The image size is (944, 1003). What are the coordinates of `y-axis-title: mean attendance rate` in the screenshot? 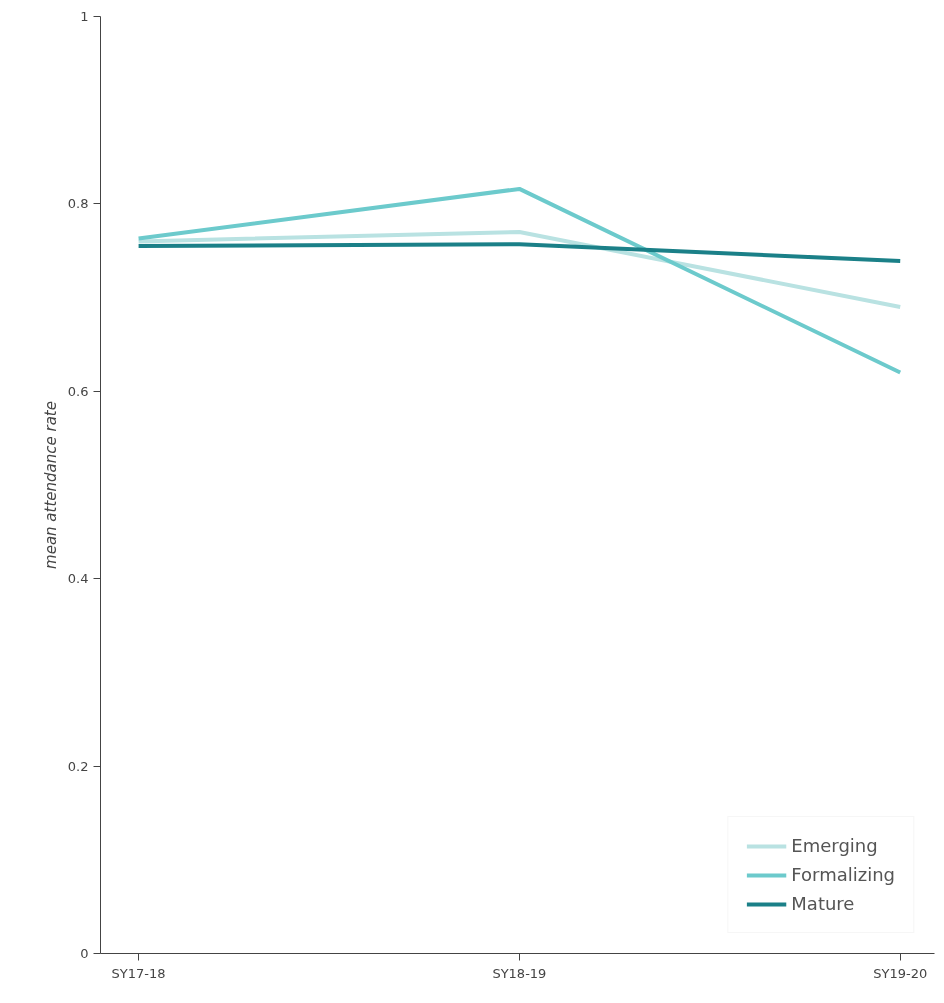 It's located at (50, 485).